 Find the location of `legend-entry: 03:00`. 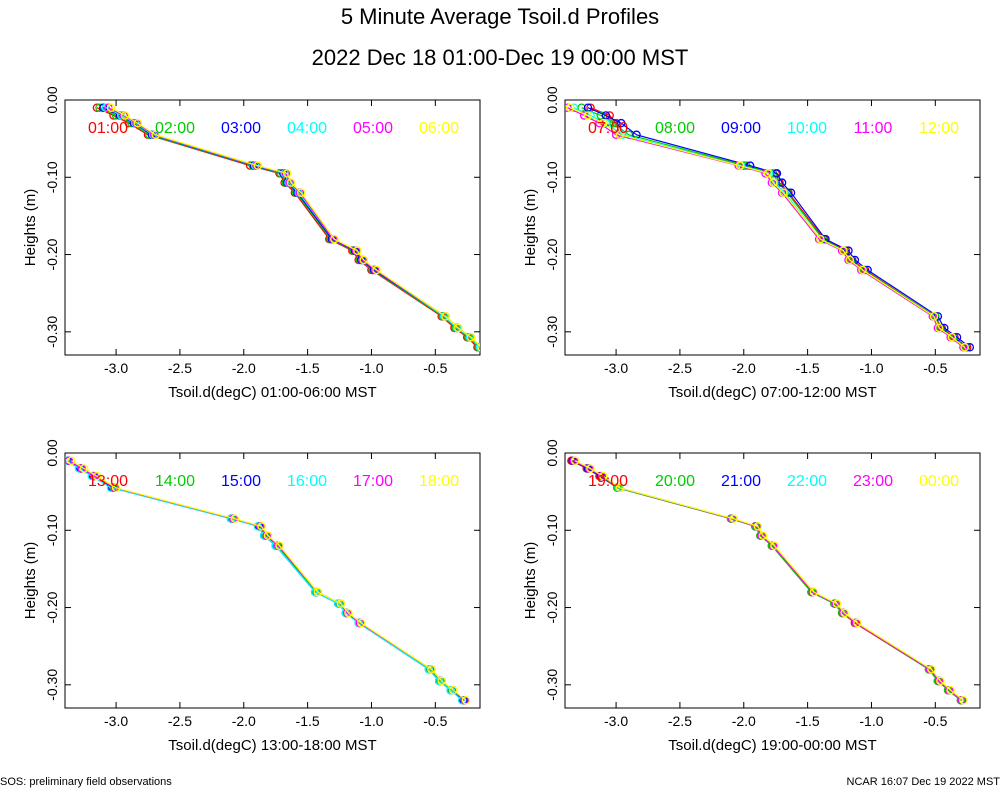

legend-entry: 03:00 is located at coordinates (241, 128).